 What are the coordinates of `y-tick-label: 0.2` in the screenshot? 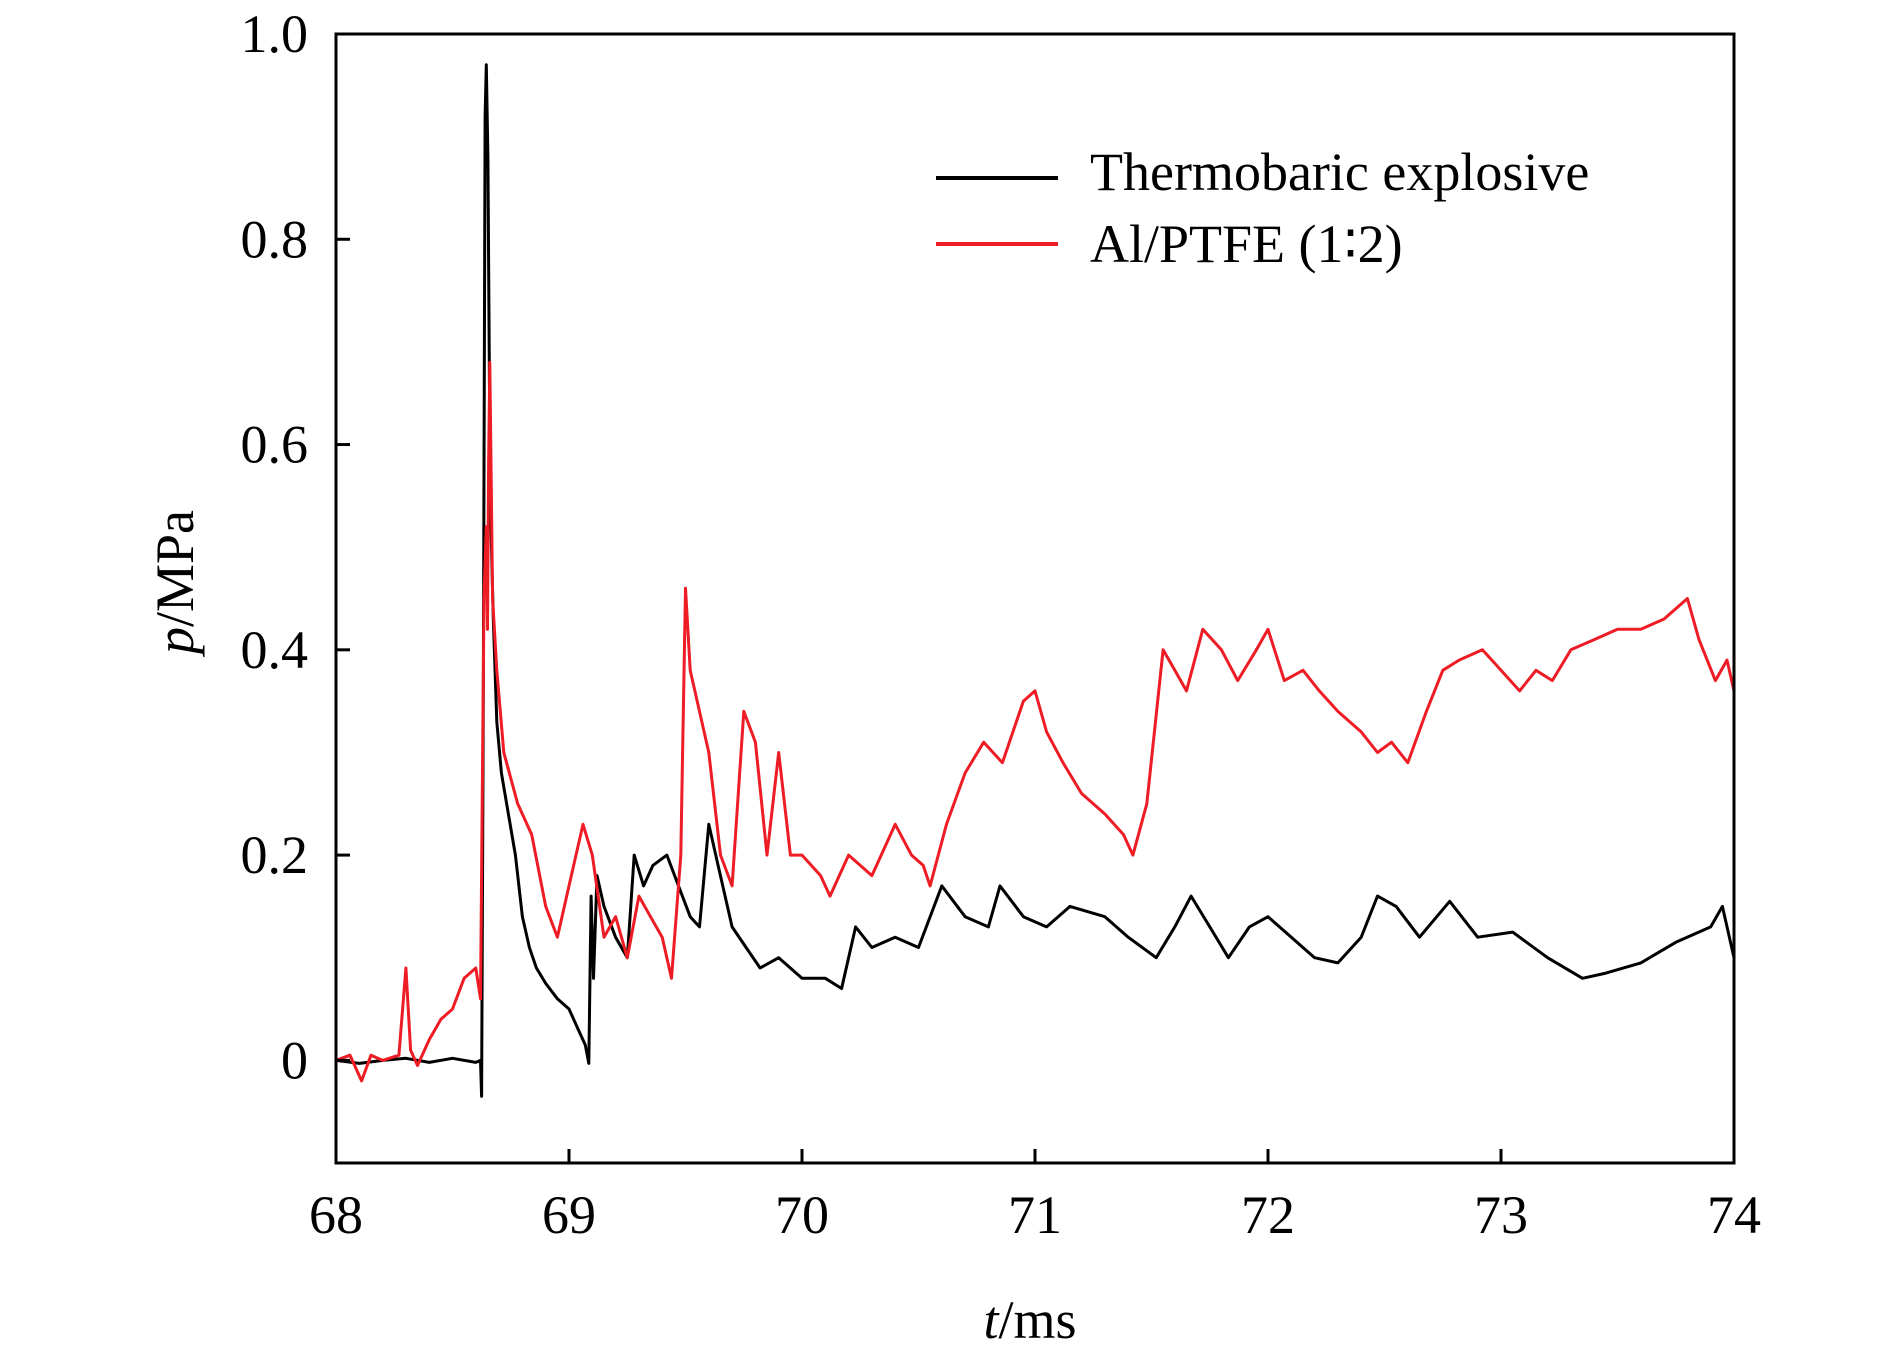 It's located at (275, 855).